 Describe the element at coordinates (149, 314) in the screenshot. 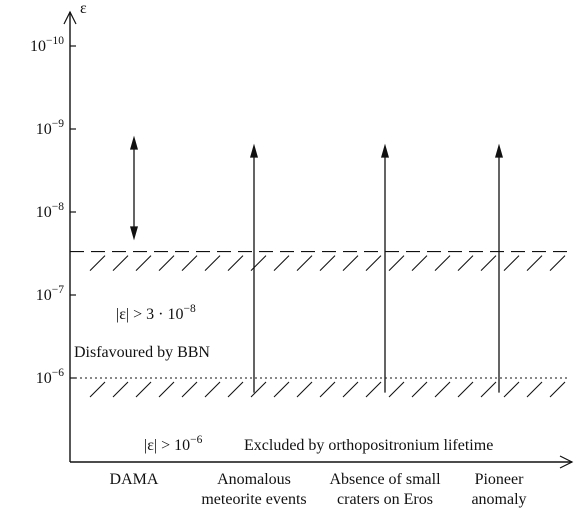

I see `bbn-bound-value-base: |ε| > 3 · 10` at that location.